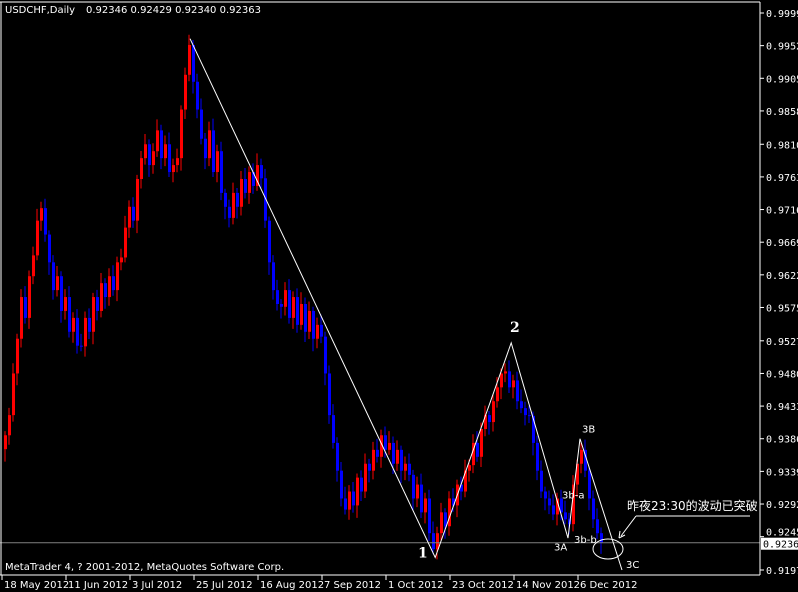 The image size is (798, 592). I want to click on chart-title: USDCHF,Daily, so click(40, 10).